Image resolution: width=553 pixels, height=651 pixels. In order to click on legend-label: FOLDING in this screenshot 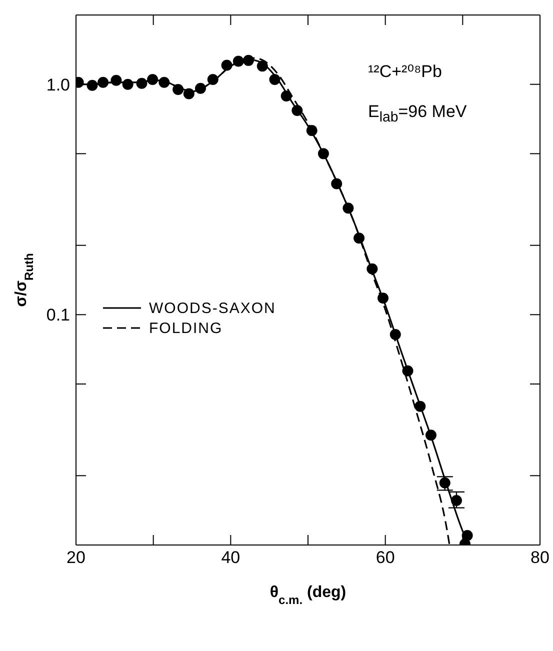, I will do `click(186, 328)`.